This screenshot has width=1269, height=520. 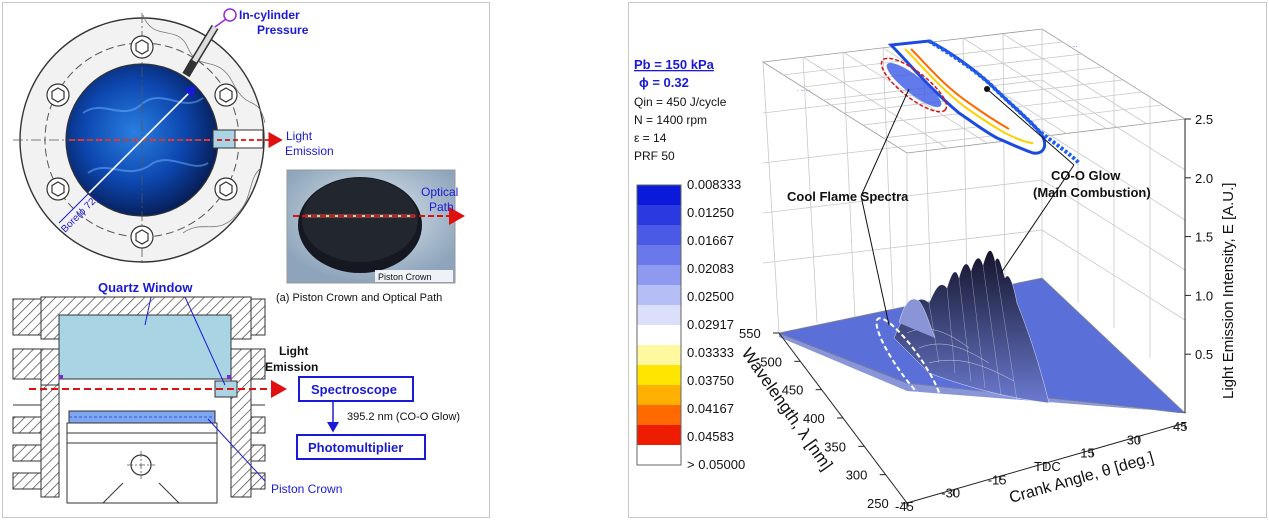 I want to click on wavelength-tick-4: 450, so click(x=793, y=390).